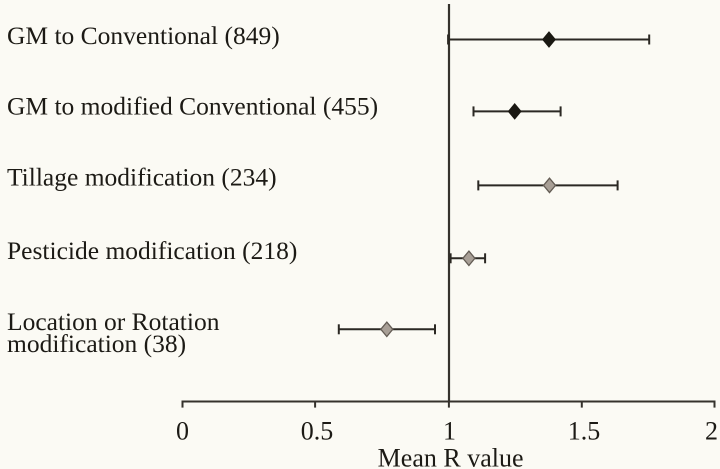  Describe the element at coordinates (451, 456) in the screenshot. I see `svg-text: Mean R value` at that location.